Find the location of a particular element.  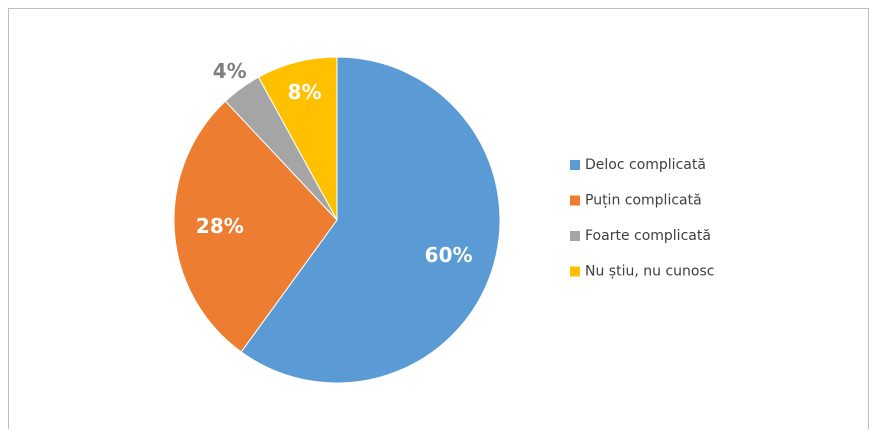

legend-label: Nu știu, nu cunosc is located at coordinates (649, 272).